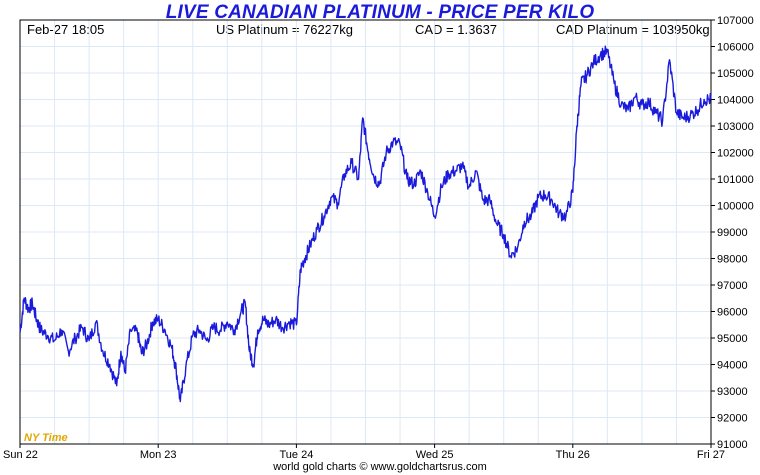  I want to click on x-tick-label: Fri 27, so click(711, 455).